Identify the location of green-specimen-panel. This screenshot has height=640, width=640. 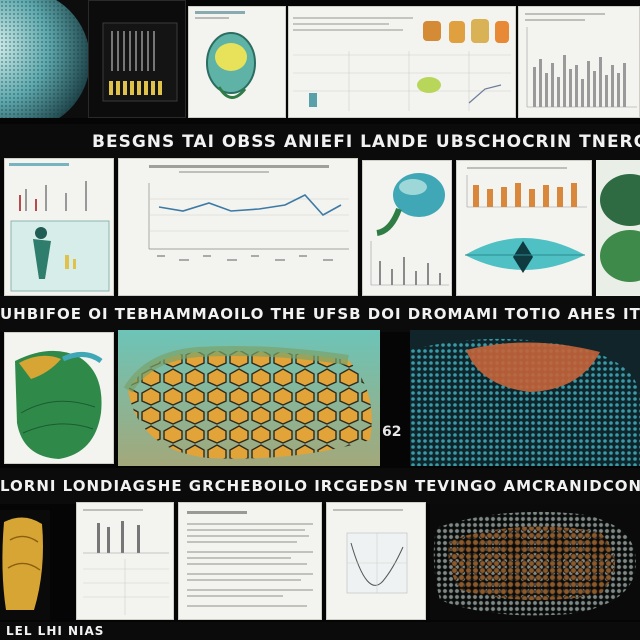
(618, 228).